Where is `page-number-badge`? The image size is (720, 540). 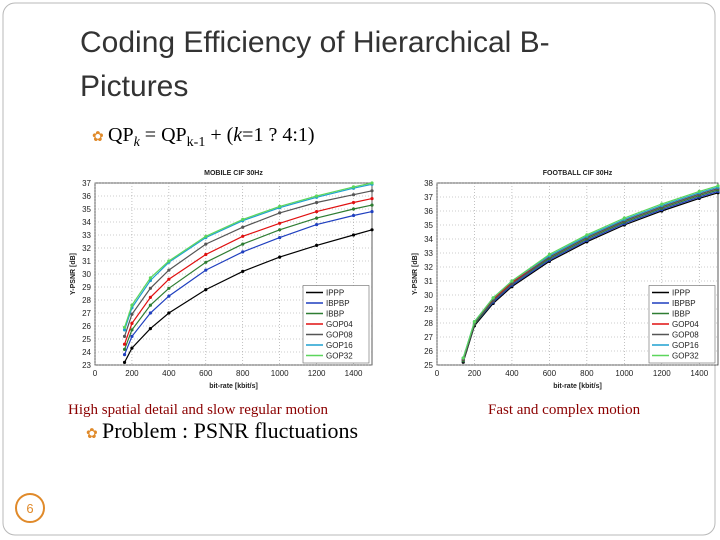 page-number-badge is located at coordinates (30, 508).